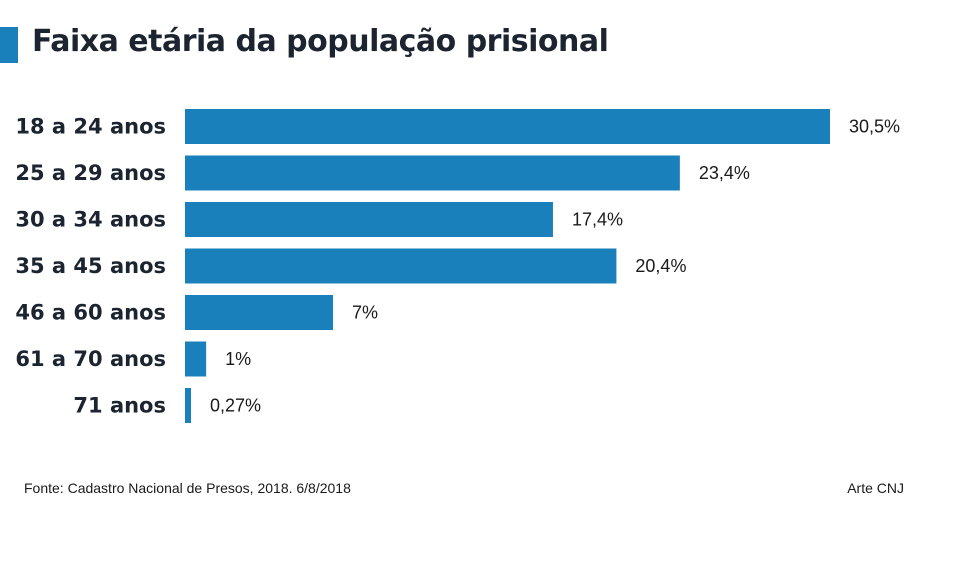  I want to click on value-label: 23,4%, so click(724, 173).